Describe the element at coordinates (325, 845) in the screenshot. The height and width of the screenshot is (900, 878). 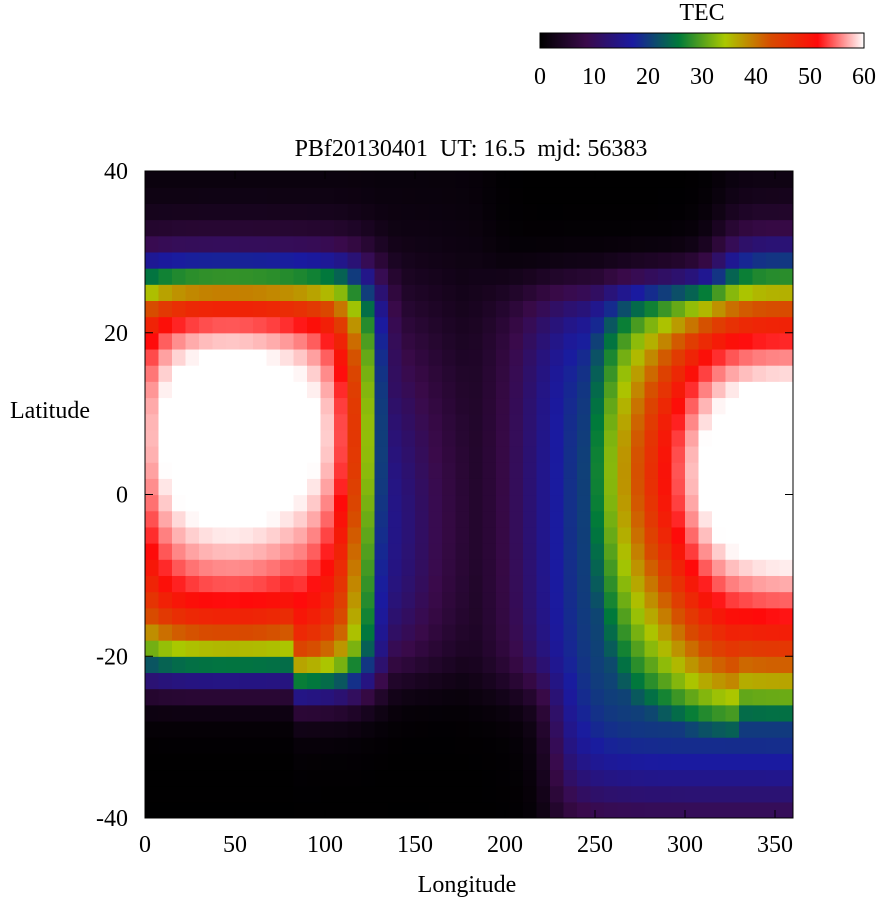
I see `x-tick-label: 100` at that location.